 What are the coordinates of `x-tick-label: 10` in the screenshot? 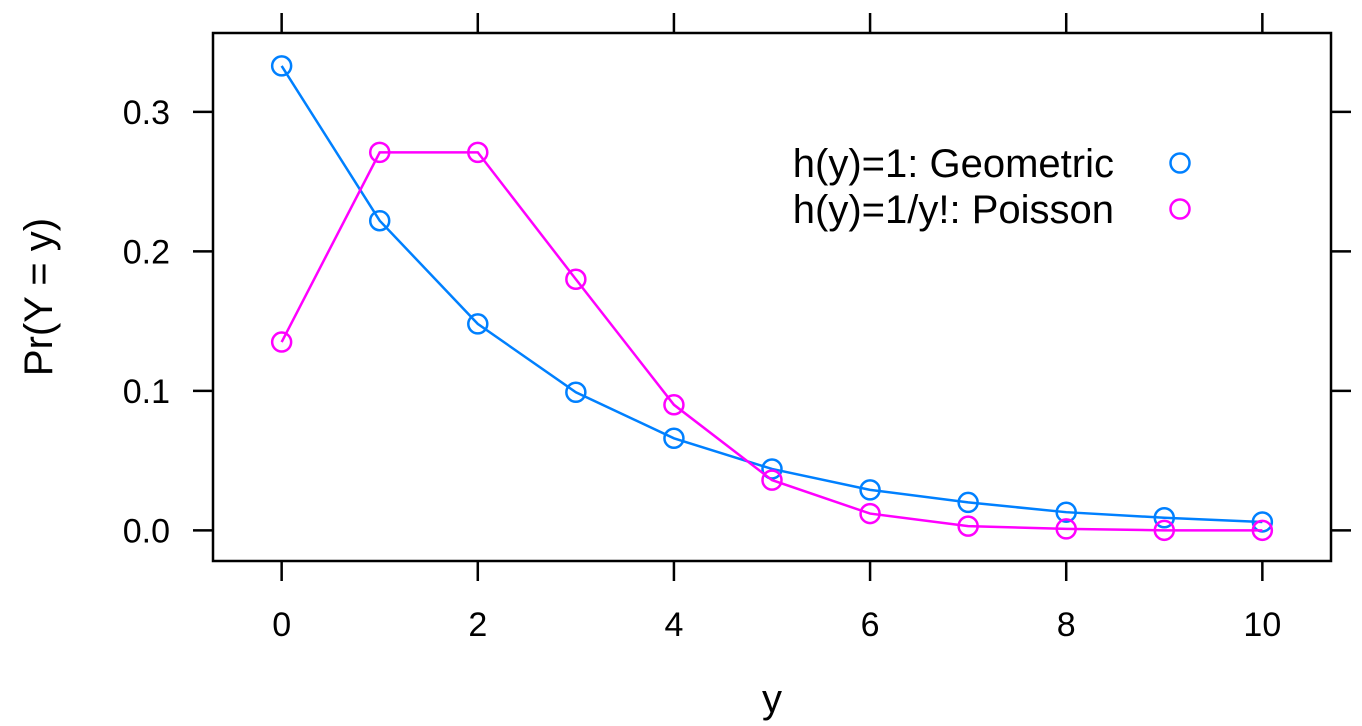 It's located at (1262, 625).